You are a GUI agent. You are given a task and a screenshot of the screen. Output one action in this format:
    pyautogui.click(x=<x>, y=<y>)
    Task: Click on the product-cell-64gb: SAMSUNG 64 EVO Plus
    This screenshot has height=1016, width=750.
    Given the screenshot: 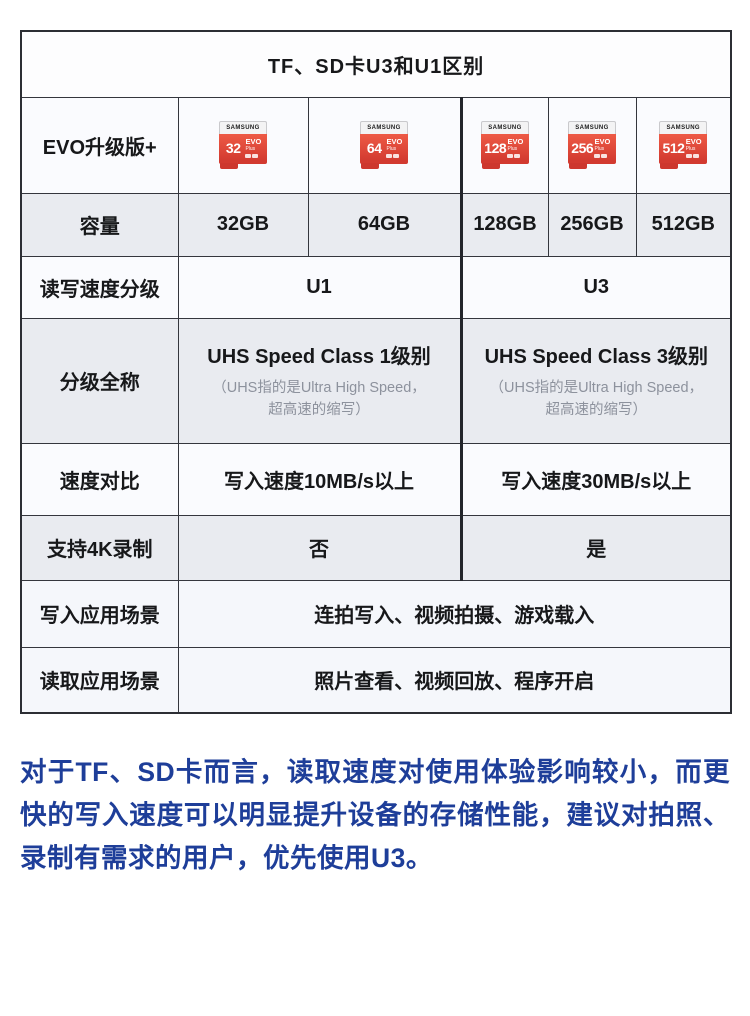 What is the action you would take?
    pyautogui.click(x=384, y=145)
    